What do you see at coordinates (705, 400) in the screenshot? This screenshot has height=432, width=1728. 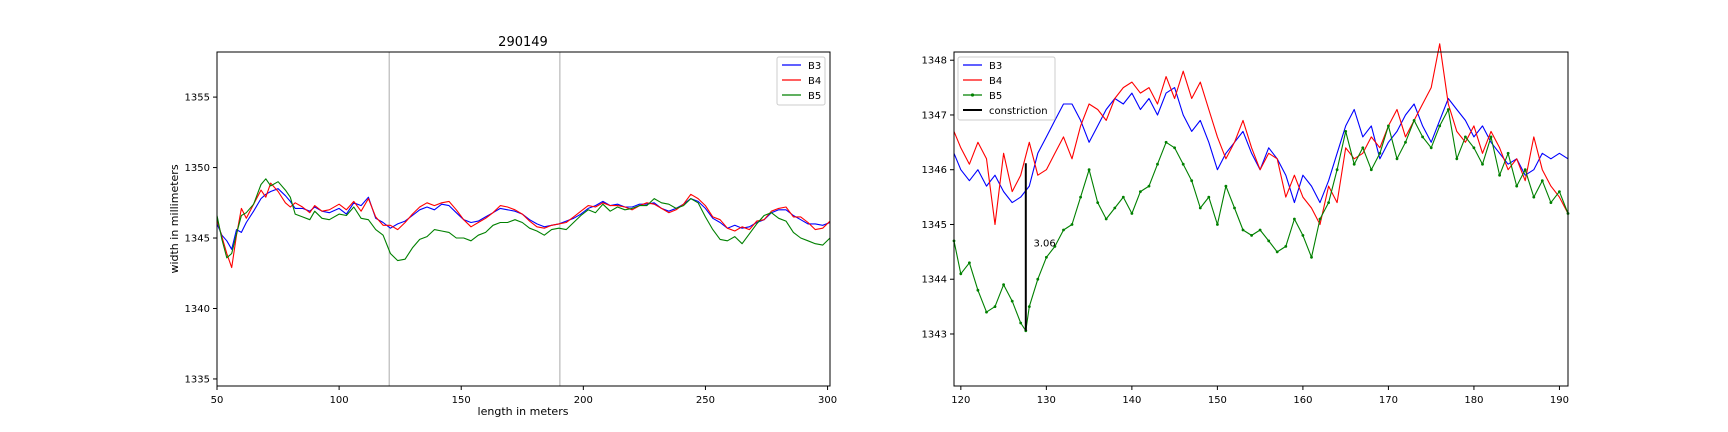 I see `left-x-tick-label: 250` at bounding box center [705, 400].